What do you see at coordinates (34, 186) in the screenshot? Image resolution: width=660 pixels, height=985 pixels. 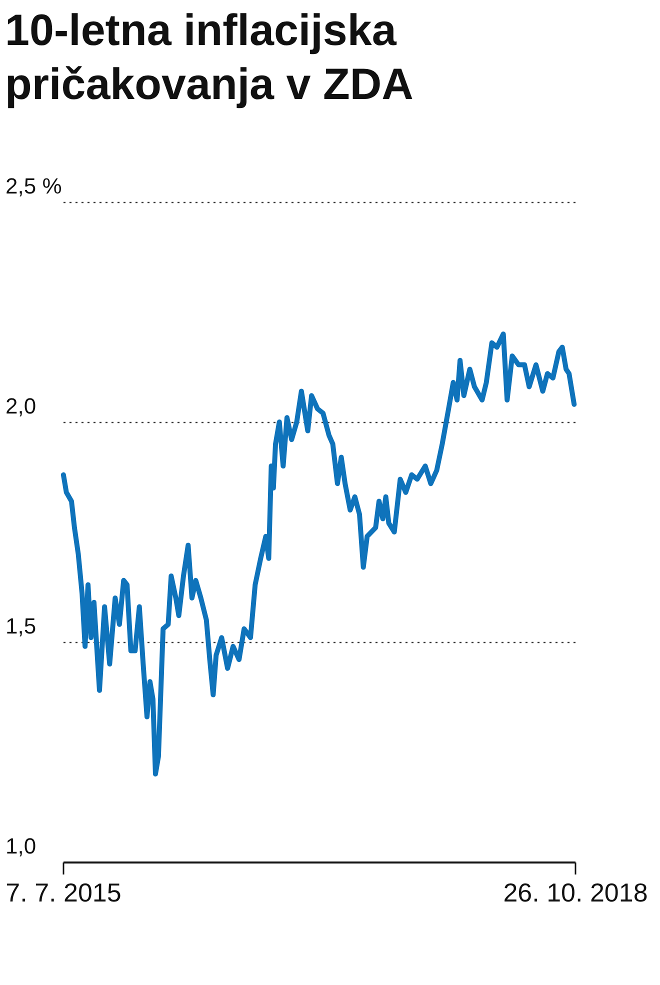 I see `y-tick-label: 2,5 %` at bounding box center [34, 186].